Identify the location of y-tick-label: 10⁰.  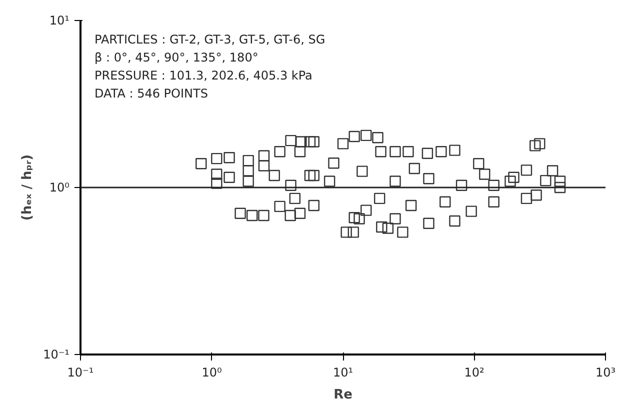
(59, 187).